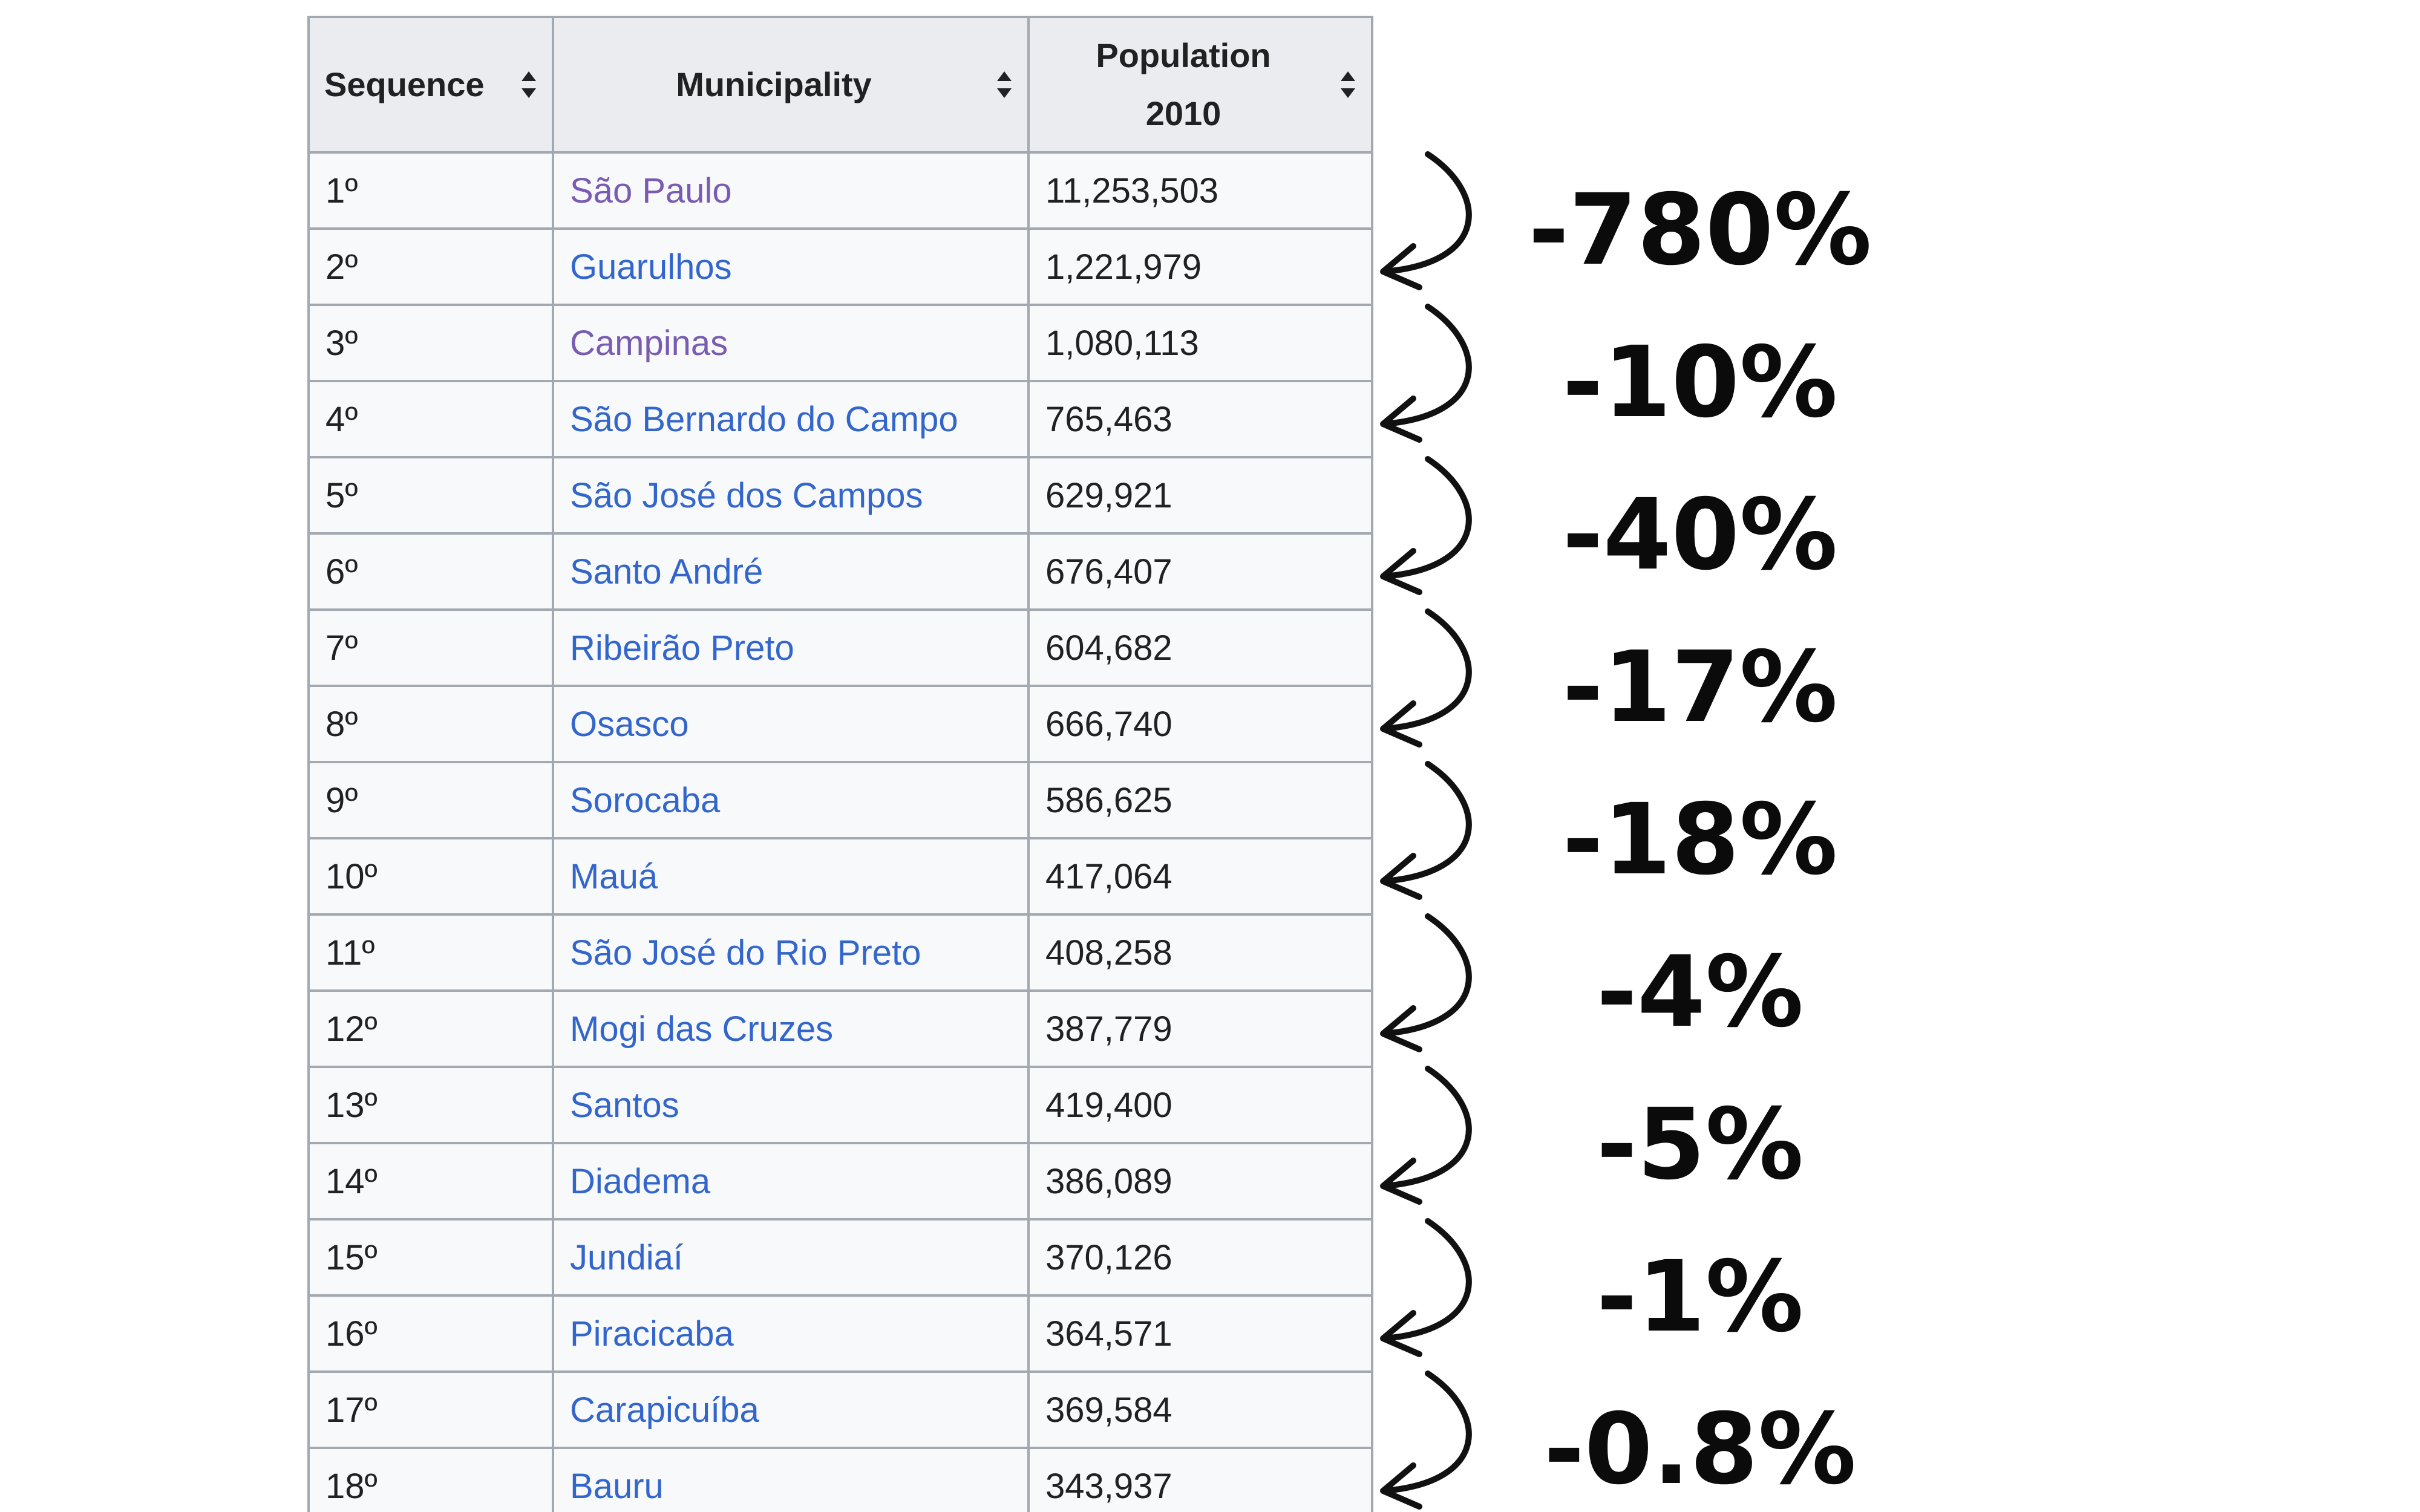 Image resolution: width=2420 pixels, height=1512 pixels. Describe the element at coordinates (791, 266) in the screenshot. I see `municipality-cell: Guarulhos` at that location.